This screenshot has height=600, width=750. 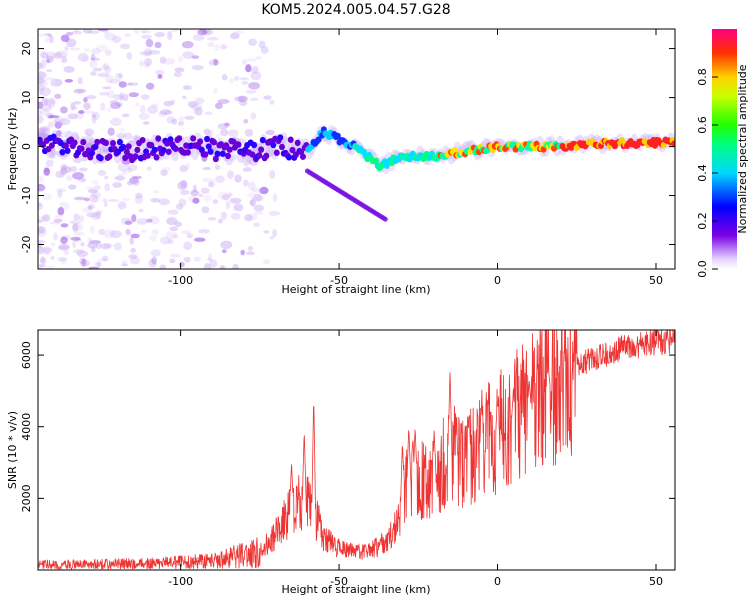 What do you see at coordinates (26, 146) in the screenshot?
I see `y-tick-label: 0` at bounding box center [26, 146].